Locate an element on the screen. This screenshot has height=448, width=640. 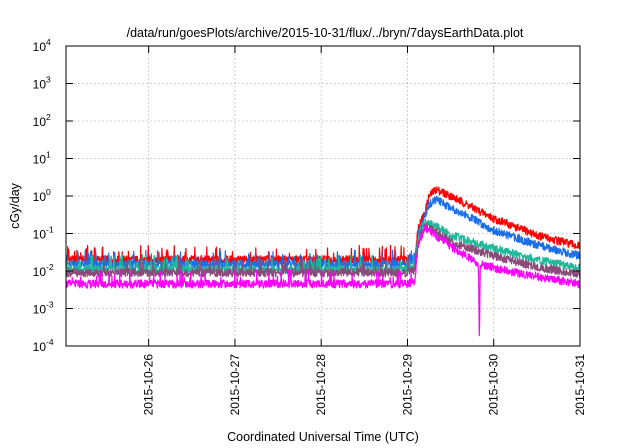
x-tick-label: 2015-10-30 is located at coordinates (494, 385).